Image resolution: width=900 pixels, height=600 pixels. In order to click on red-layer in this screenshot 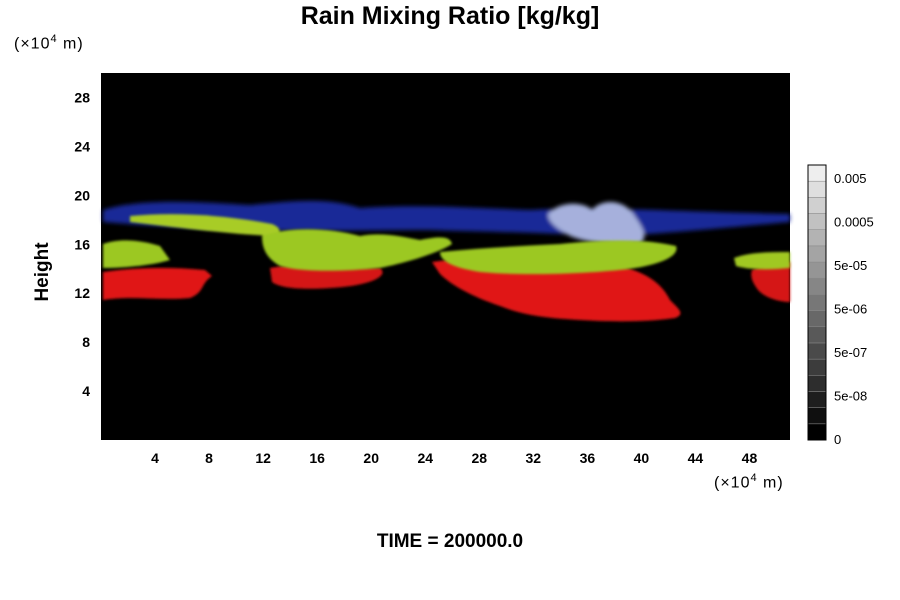, I will do `click(446, 289)`.